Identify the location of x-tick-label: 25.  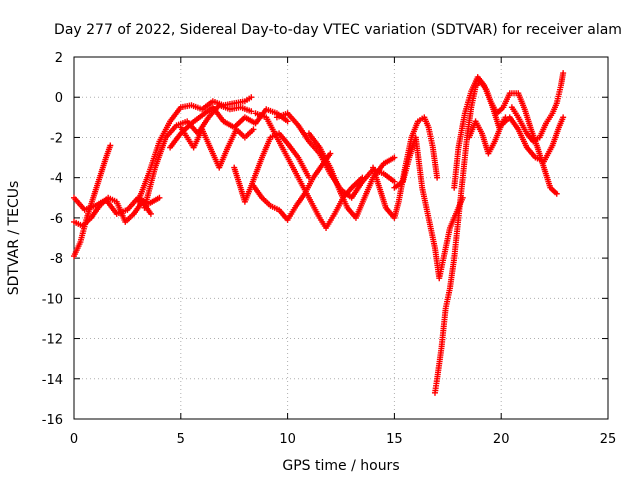
(608, 439).